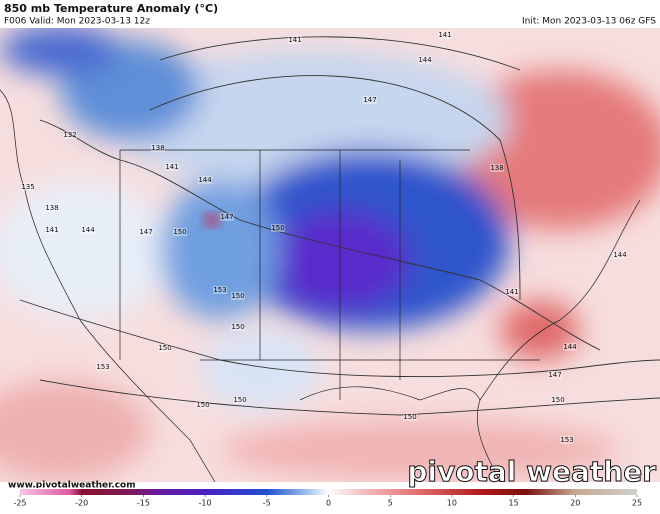 This screenshot has height=514, width=660. Describe the element at coordinates (143, 503) in the screenshot. I see `colorbar-tick-label: -15` at that location.